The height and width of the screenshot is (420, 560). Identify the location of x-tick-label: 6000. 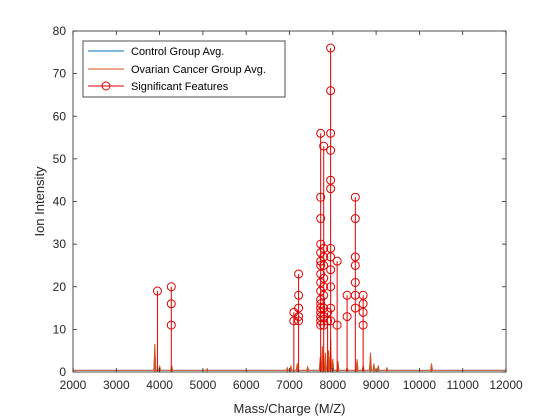
(246, 385).